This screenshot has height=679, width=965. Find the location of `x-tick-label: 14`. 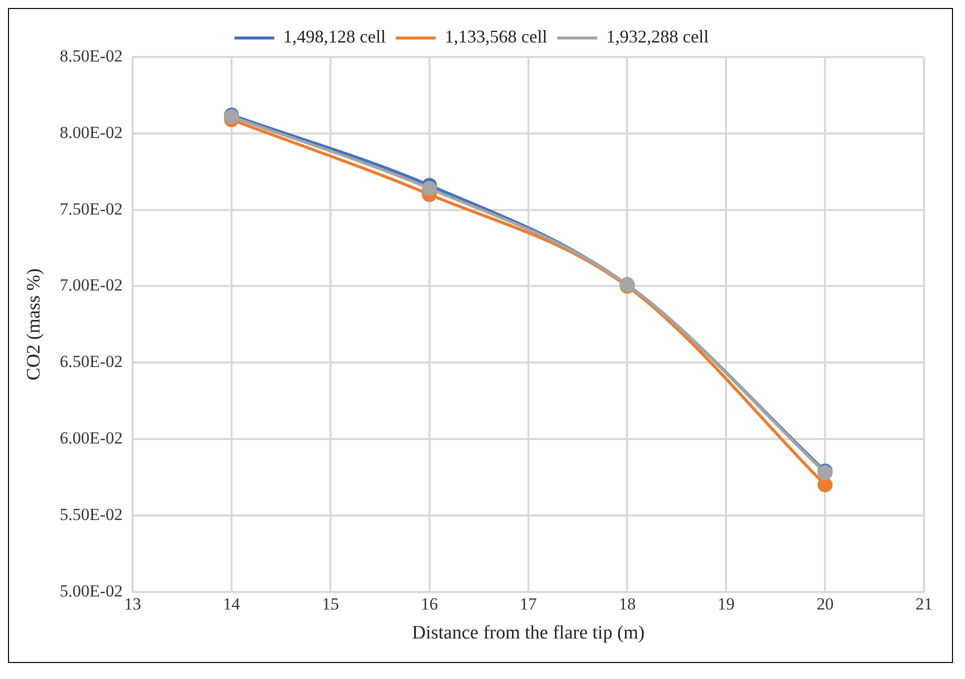

x-tick-label: 14 is located at coordinates (232, 604).